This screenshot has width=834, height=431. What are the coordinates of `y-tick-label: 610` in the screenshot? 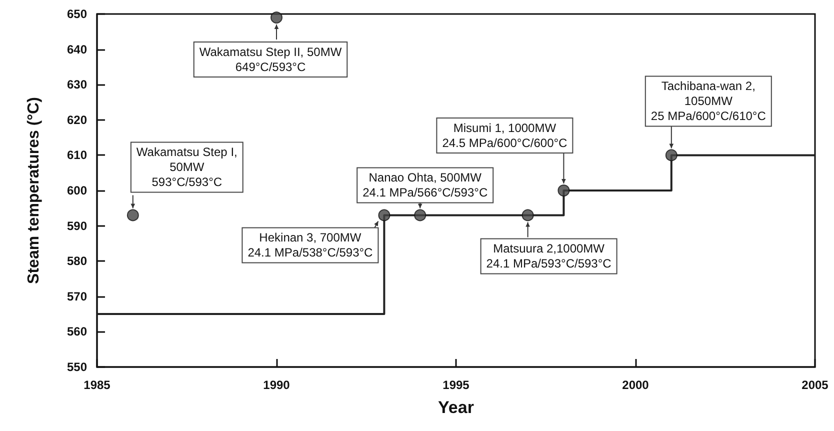 It's located at (77, 155).